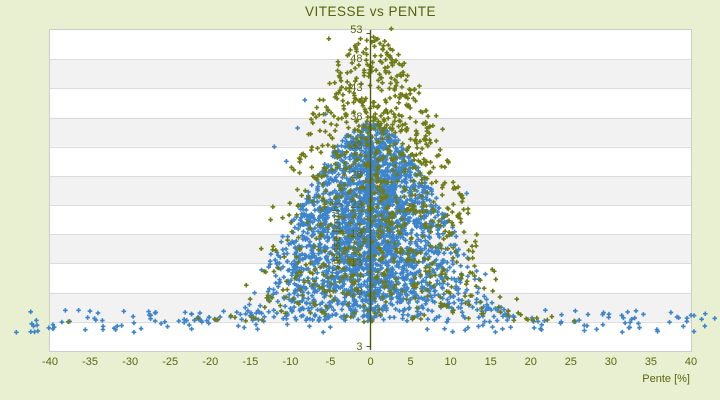  Describe the element at coordinates (356, 58) in the screenshot. I see `y-tick-label: 48` at that location.